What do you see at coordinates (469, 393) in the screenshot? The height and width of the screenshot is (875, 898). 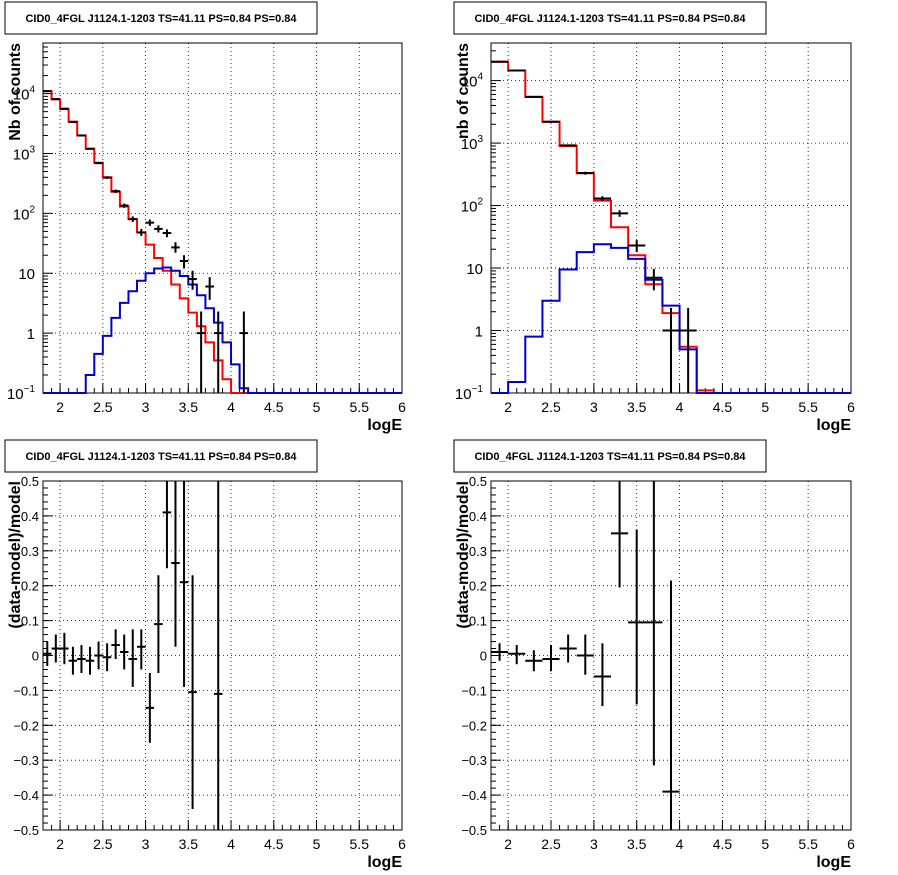 I see `y-tick-label: 10⁻¹` at bounding box center [469, 393].